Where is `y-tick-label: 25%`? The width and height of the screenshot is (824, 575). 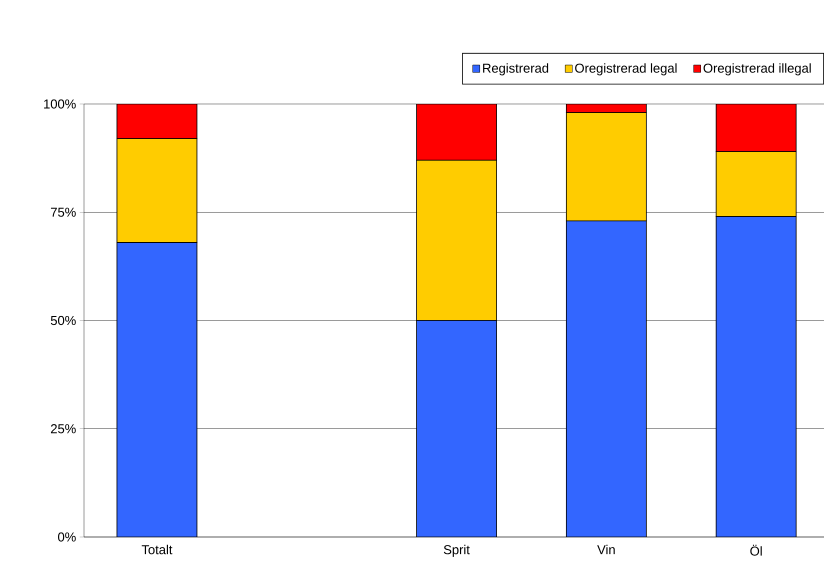
y-tick-label: 25% is located at coordinates (63, 429).